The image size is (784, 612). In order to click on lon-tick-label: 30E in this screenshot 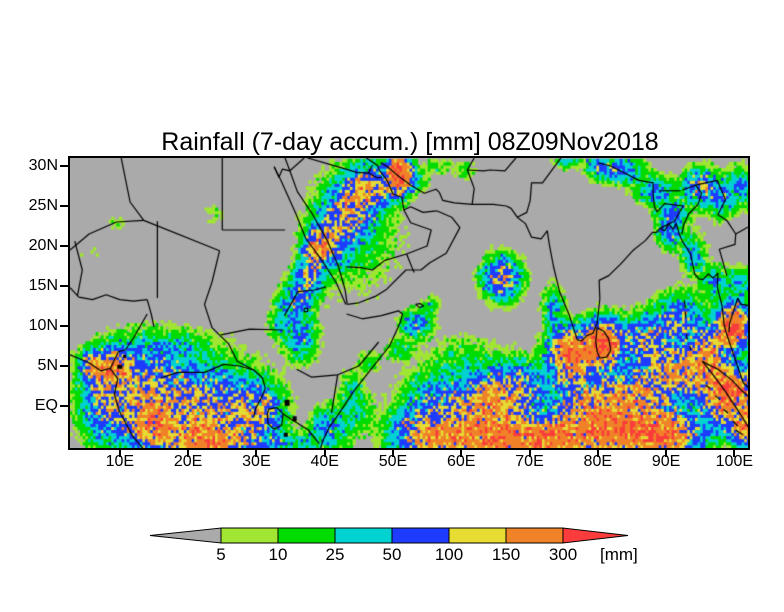, I will do `click(256, 461)`.